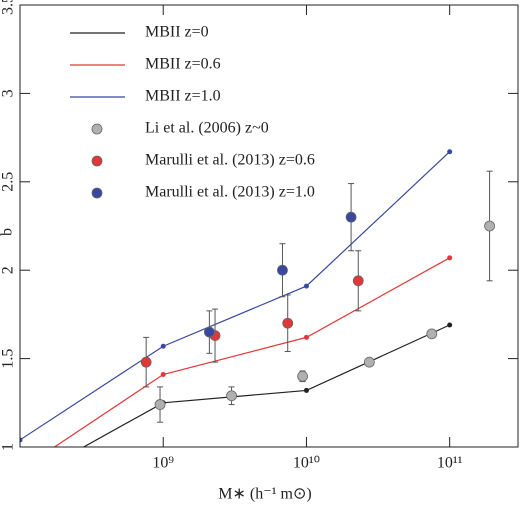 The image size is (520, 511). Describe the element at coordinates (8, 93) in the screenshot. I see `y-tick-label: 3` at that location.